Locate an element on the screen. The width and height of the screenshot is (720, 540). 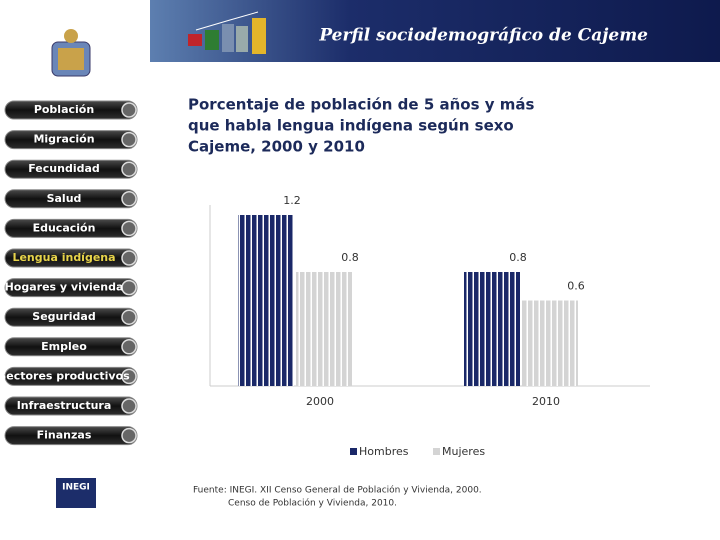
menu-button: Salud is located at coordinates (71, 199).